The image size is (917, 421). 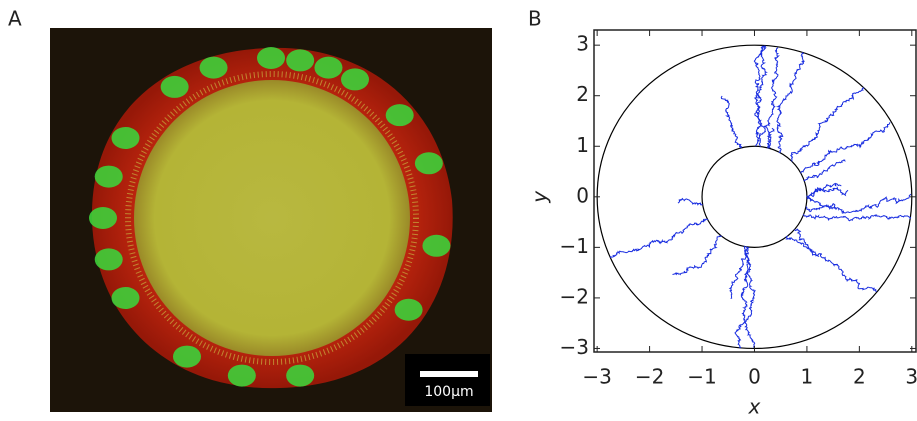 I want to click on x-tick-label: −1, so click(x=701, y=377).